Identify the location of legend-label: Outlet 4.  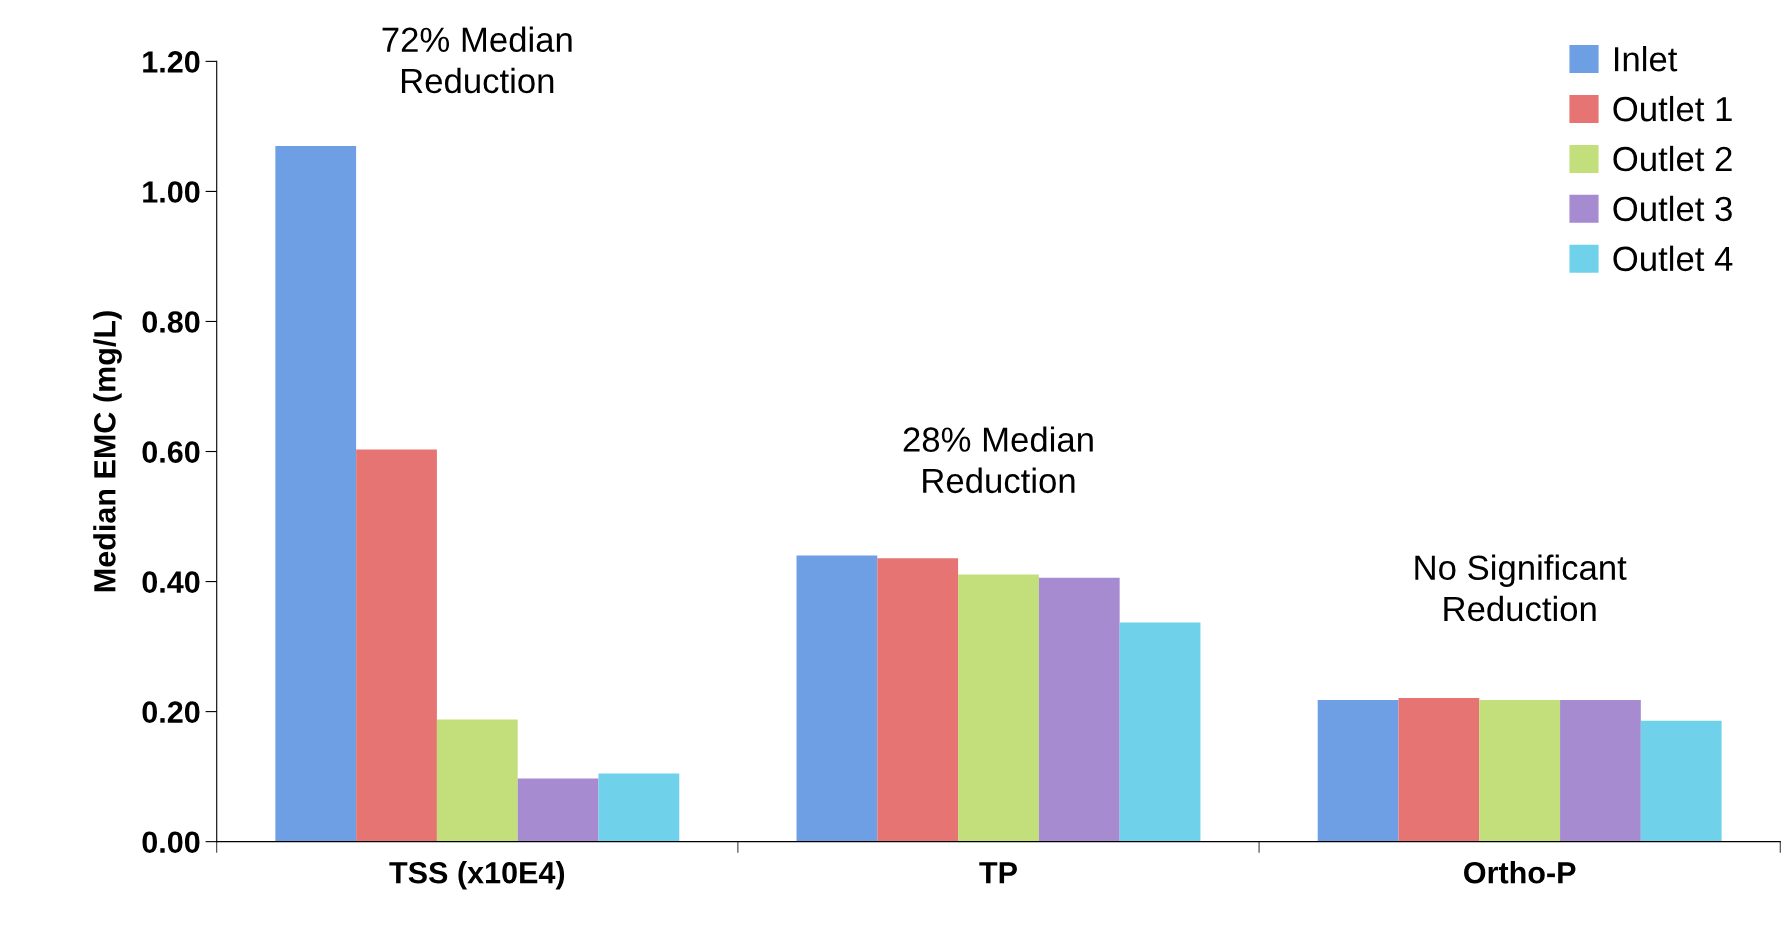
(1673, 258).